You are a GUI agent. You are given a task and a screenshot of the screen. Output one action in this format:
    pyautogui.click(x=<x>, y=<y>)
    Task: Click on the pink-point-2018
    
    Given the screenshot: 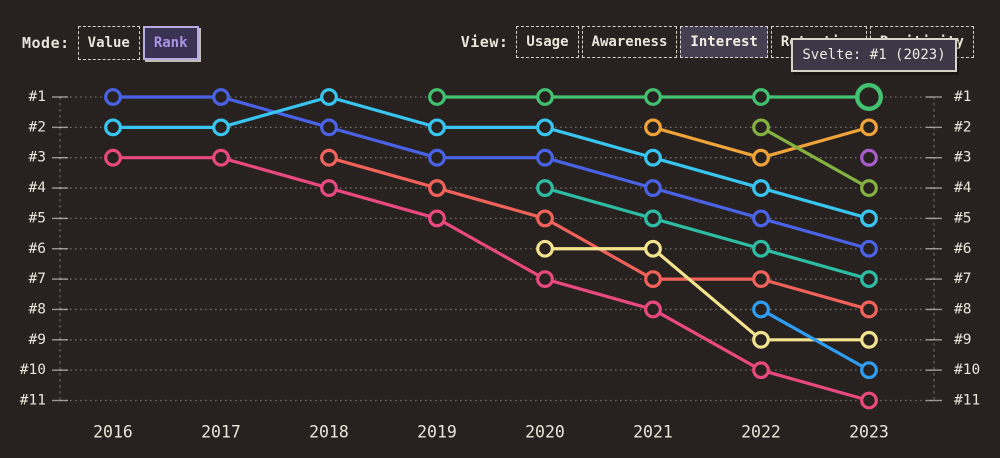 What is the action you would take?
    pyautogui.click(x=329, y=188)
    